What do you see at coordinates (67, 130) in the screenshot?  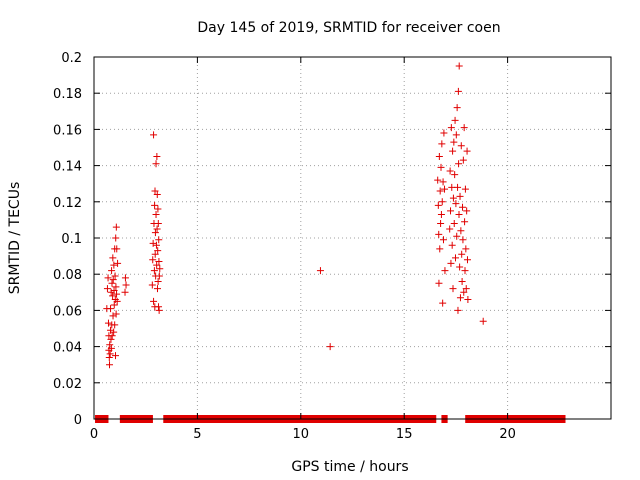 I see `y-tick-label: 0.16` at bounding box center [67, 130].